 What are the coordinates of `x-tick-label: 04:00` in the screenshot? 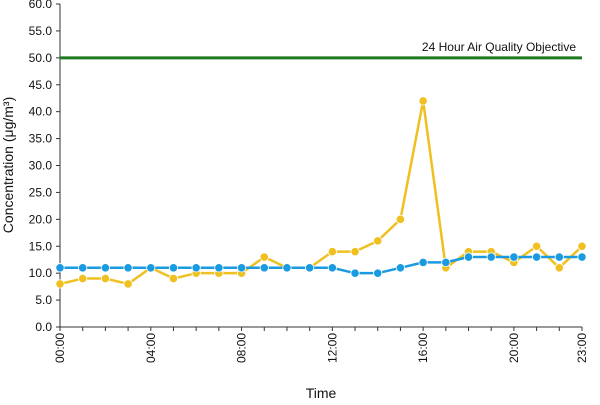 It's located at (151, 348).